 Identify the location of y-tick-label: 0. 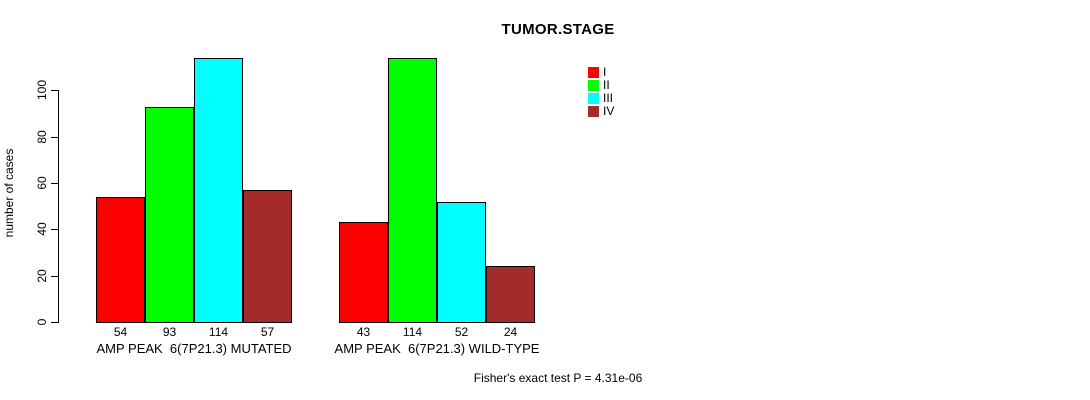
(42, 322).